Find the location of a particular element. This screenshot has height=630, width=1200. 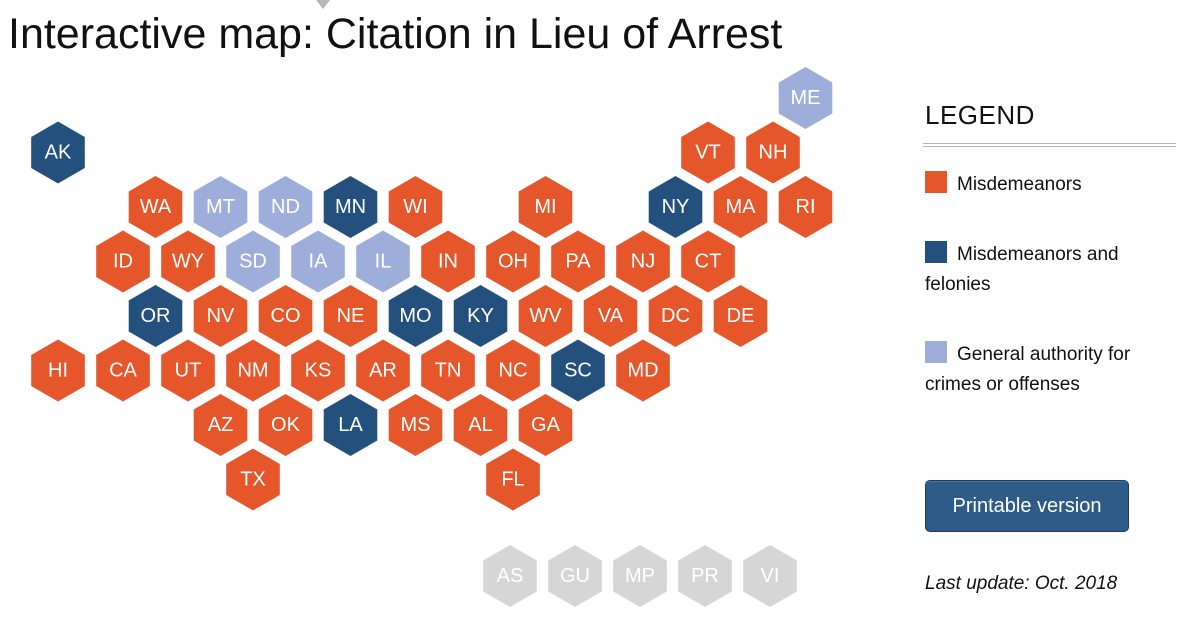

state-hex-fl: FL is located at coordinates (513, 479).